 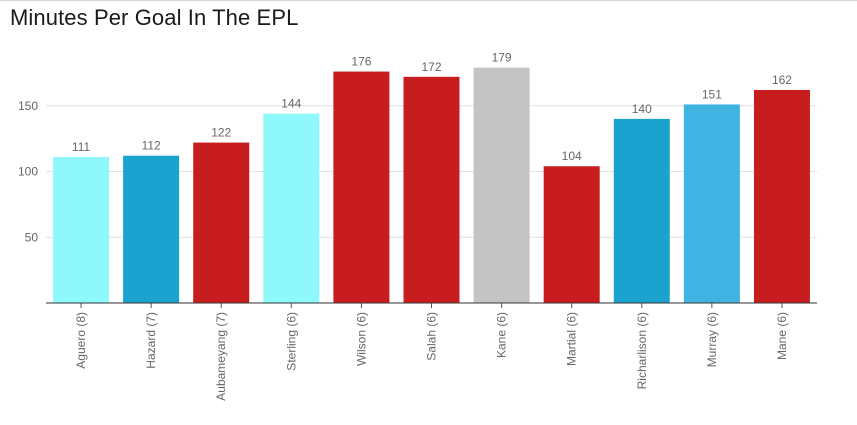 What do you see at coordinates (151, 146) in the screenshot?
I see `data-label: 112` at bounding box center [151, 146].